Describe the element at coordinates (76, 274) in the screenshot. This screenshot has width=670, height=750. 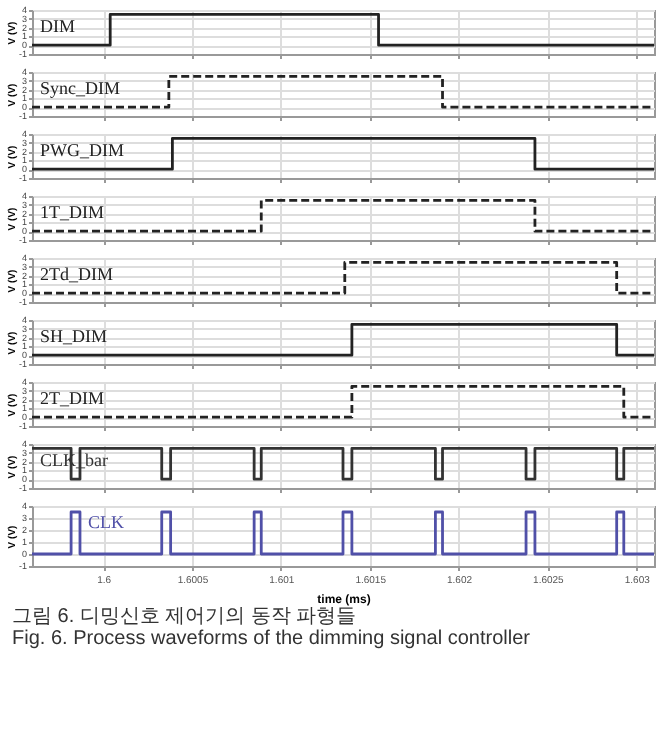
I see `series-label: 2Td_DIM` at that location.